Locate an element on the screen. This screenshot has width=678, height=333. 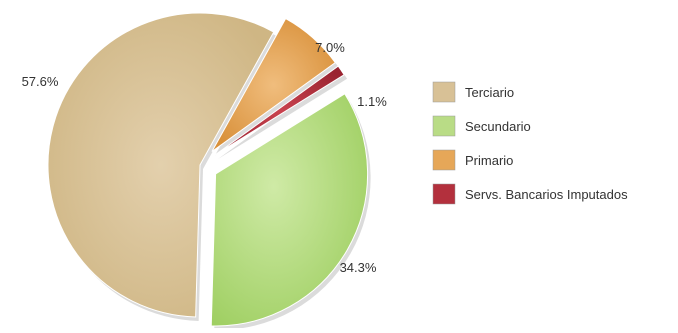
value-label-primario: 7.0% is located at coordinates (330, 47).